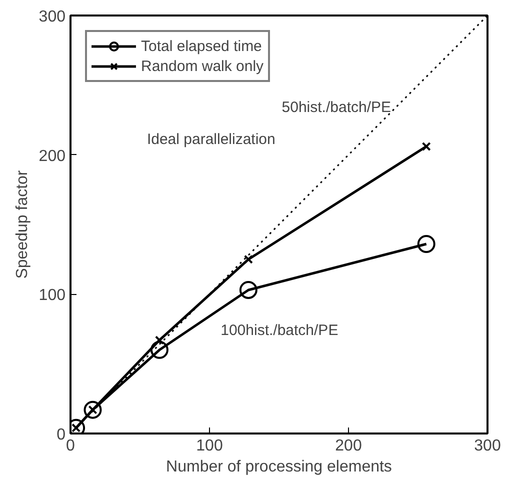 The image size is (507, 493). Describe the element at coordinates (61, 435) in the screenshot. I see `y-tick-label: 0` at that location.